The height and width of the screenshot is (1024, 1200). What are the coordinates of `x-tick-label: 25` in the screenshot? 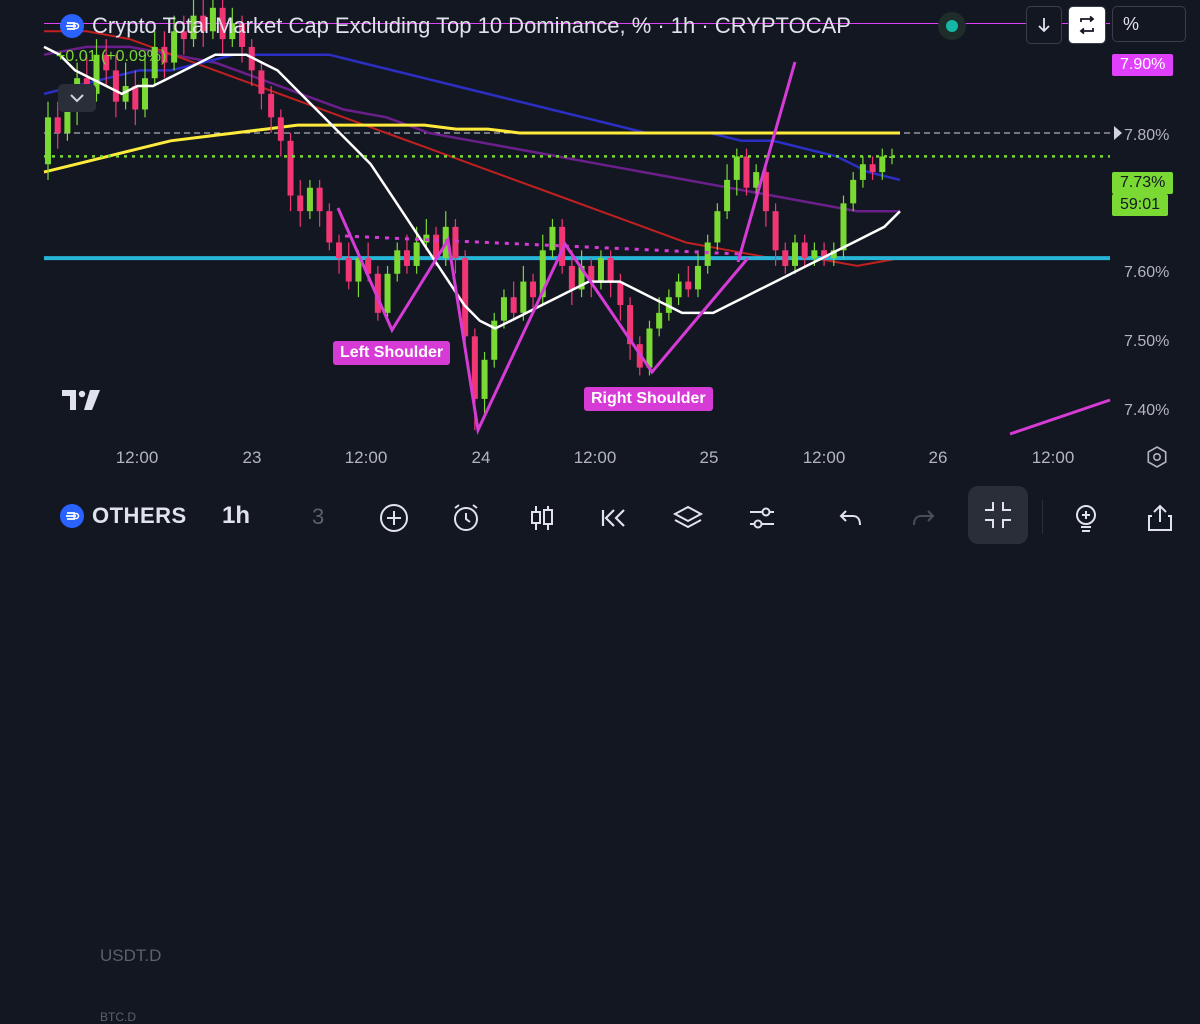 It's located at (709, 457).